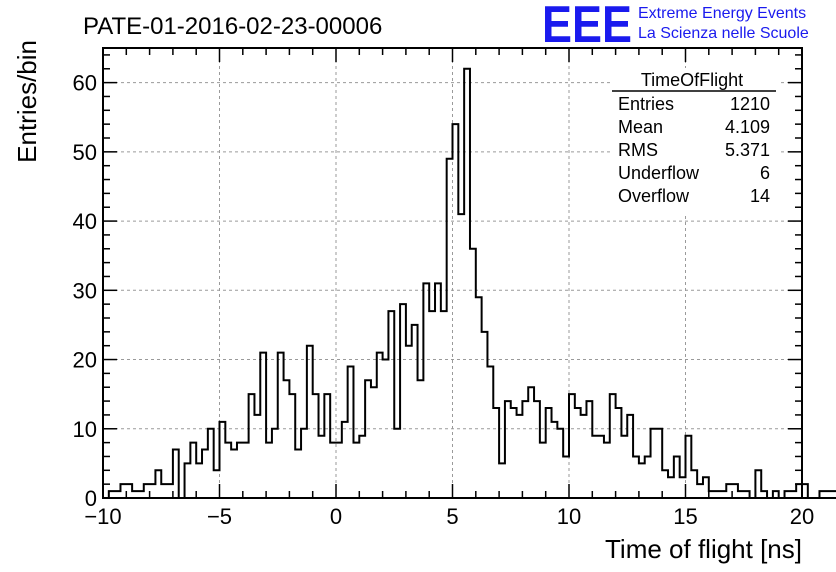 The image size is (836, 572). What do you see at coordinates (85, 221) in the screenshot?
I see `y-tick-label: 40` at bounding box center [85, 221].